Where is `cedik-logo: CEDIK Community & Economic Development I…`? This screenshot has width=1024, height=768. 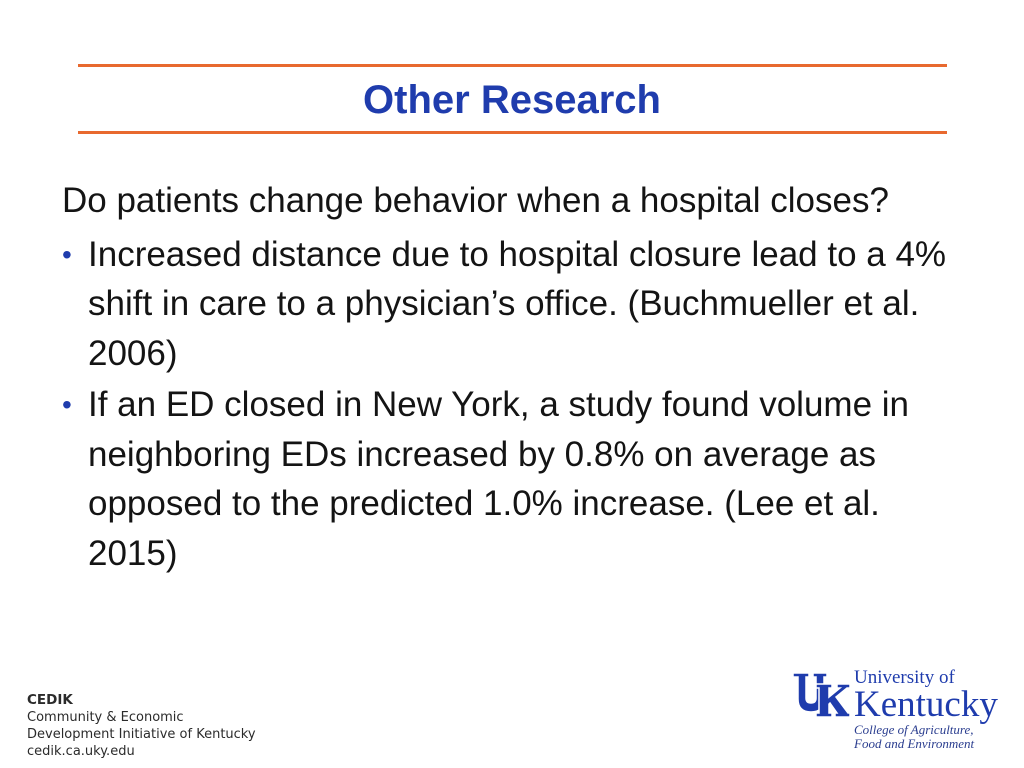 cedik-logo: CEDIK Community & Economic Development I… is located at coordinates (157, 726).